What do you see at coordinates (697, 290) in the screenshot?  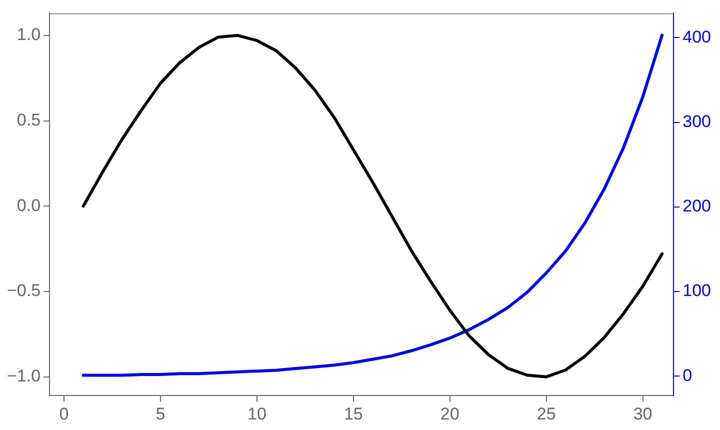 I see `y2-tick-label: 100` at bounding box center [697, 290].